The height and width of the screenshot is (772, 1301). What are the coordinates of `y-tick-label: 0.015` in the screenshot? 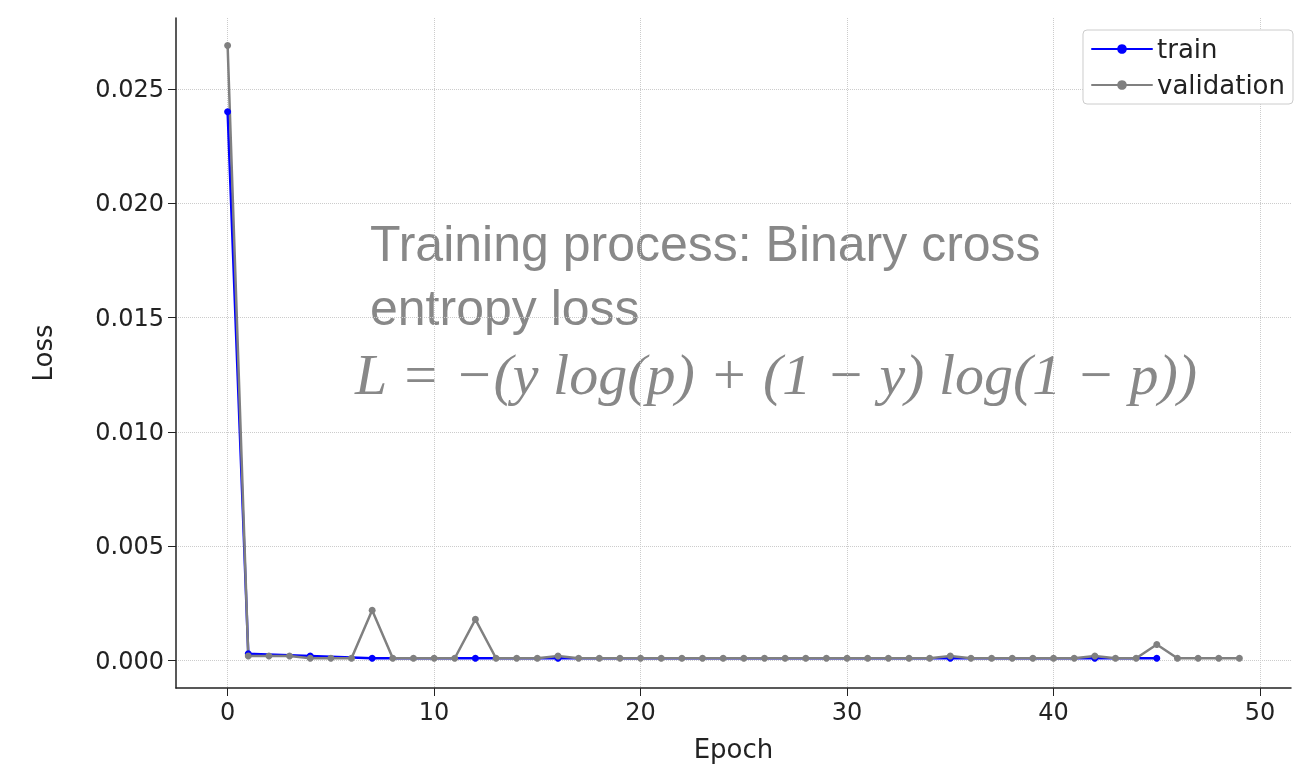 It's located at (129, 317).